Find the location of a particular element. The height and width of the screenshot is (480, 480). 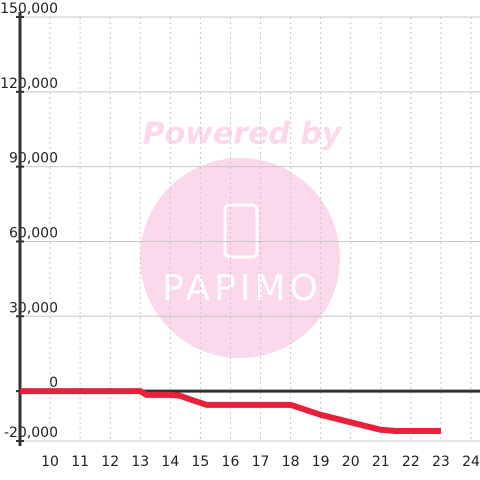

x-tick-label: 20 is located at coordinates (351, 462).